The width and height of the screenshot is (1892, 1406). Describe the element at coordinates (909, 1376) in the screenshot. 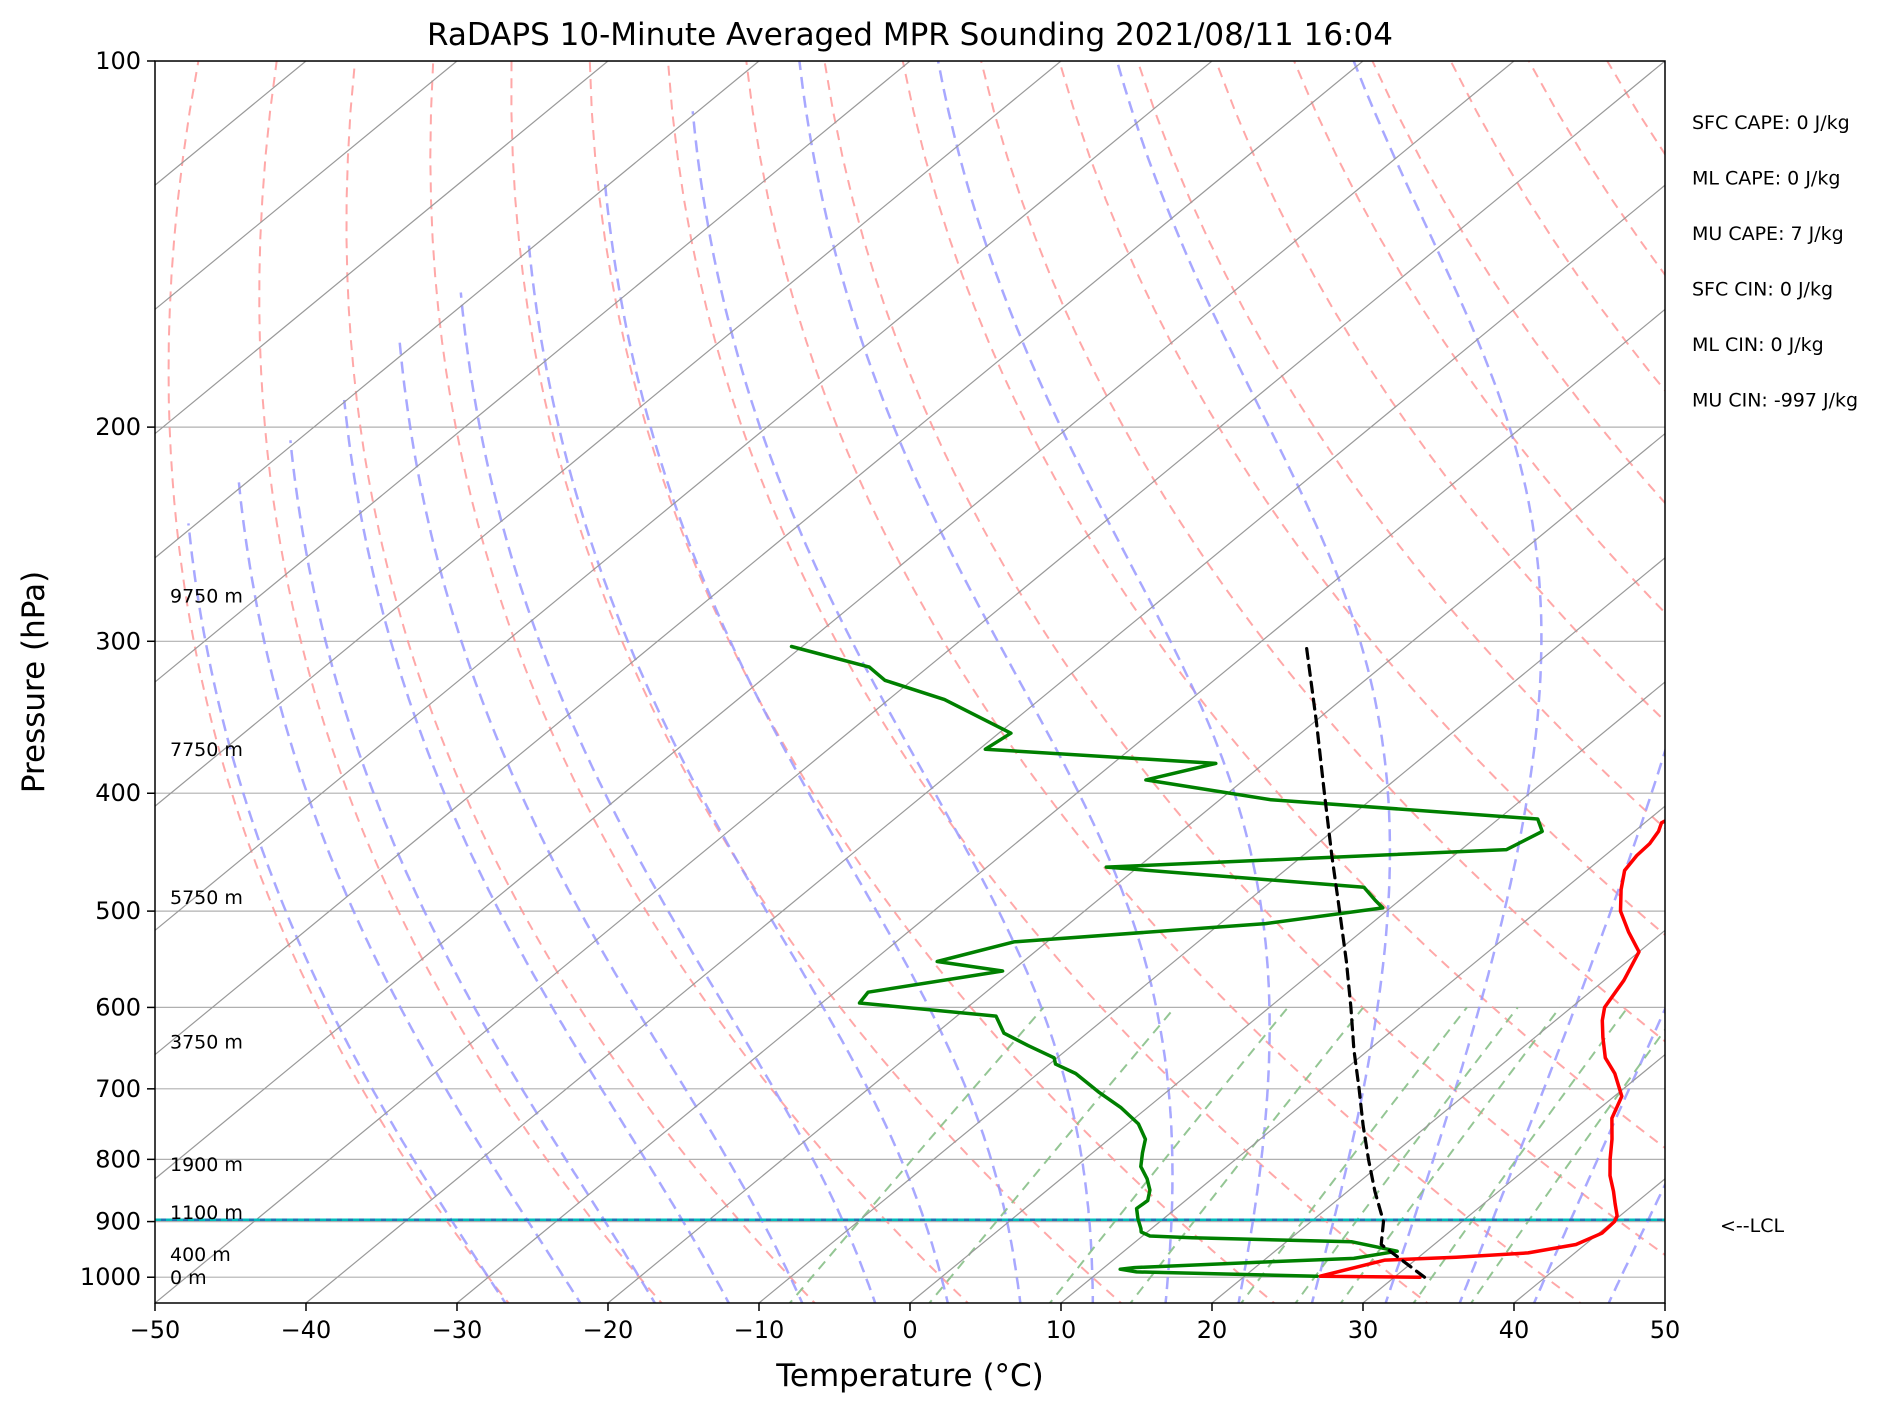

I see `x-axis-label: Temperature (°C)` at that location.